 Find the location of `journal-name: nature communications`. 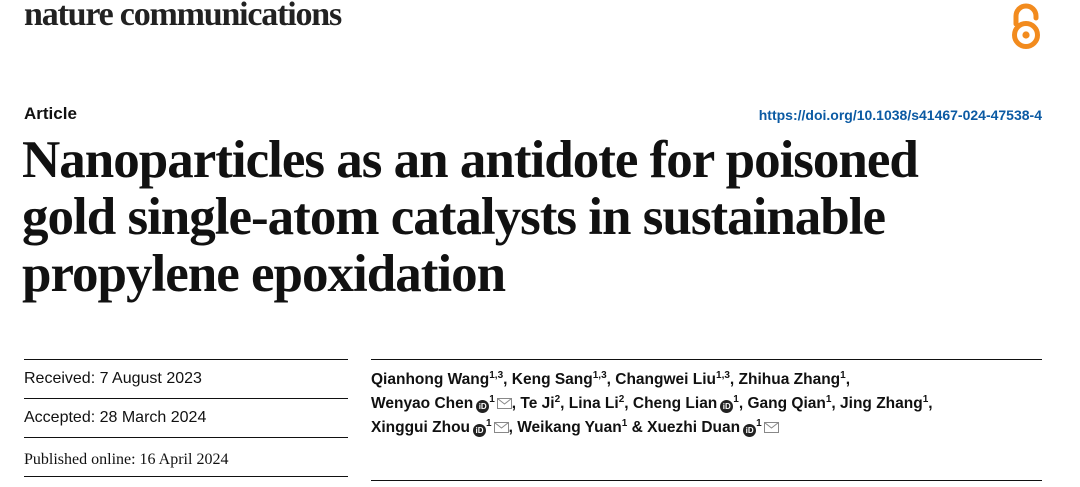

journal-name: nature communications is located at coordinates (183, 16).